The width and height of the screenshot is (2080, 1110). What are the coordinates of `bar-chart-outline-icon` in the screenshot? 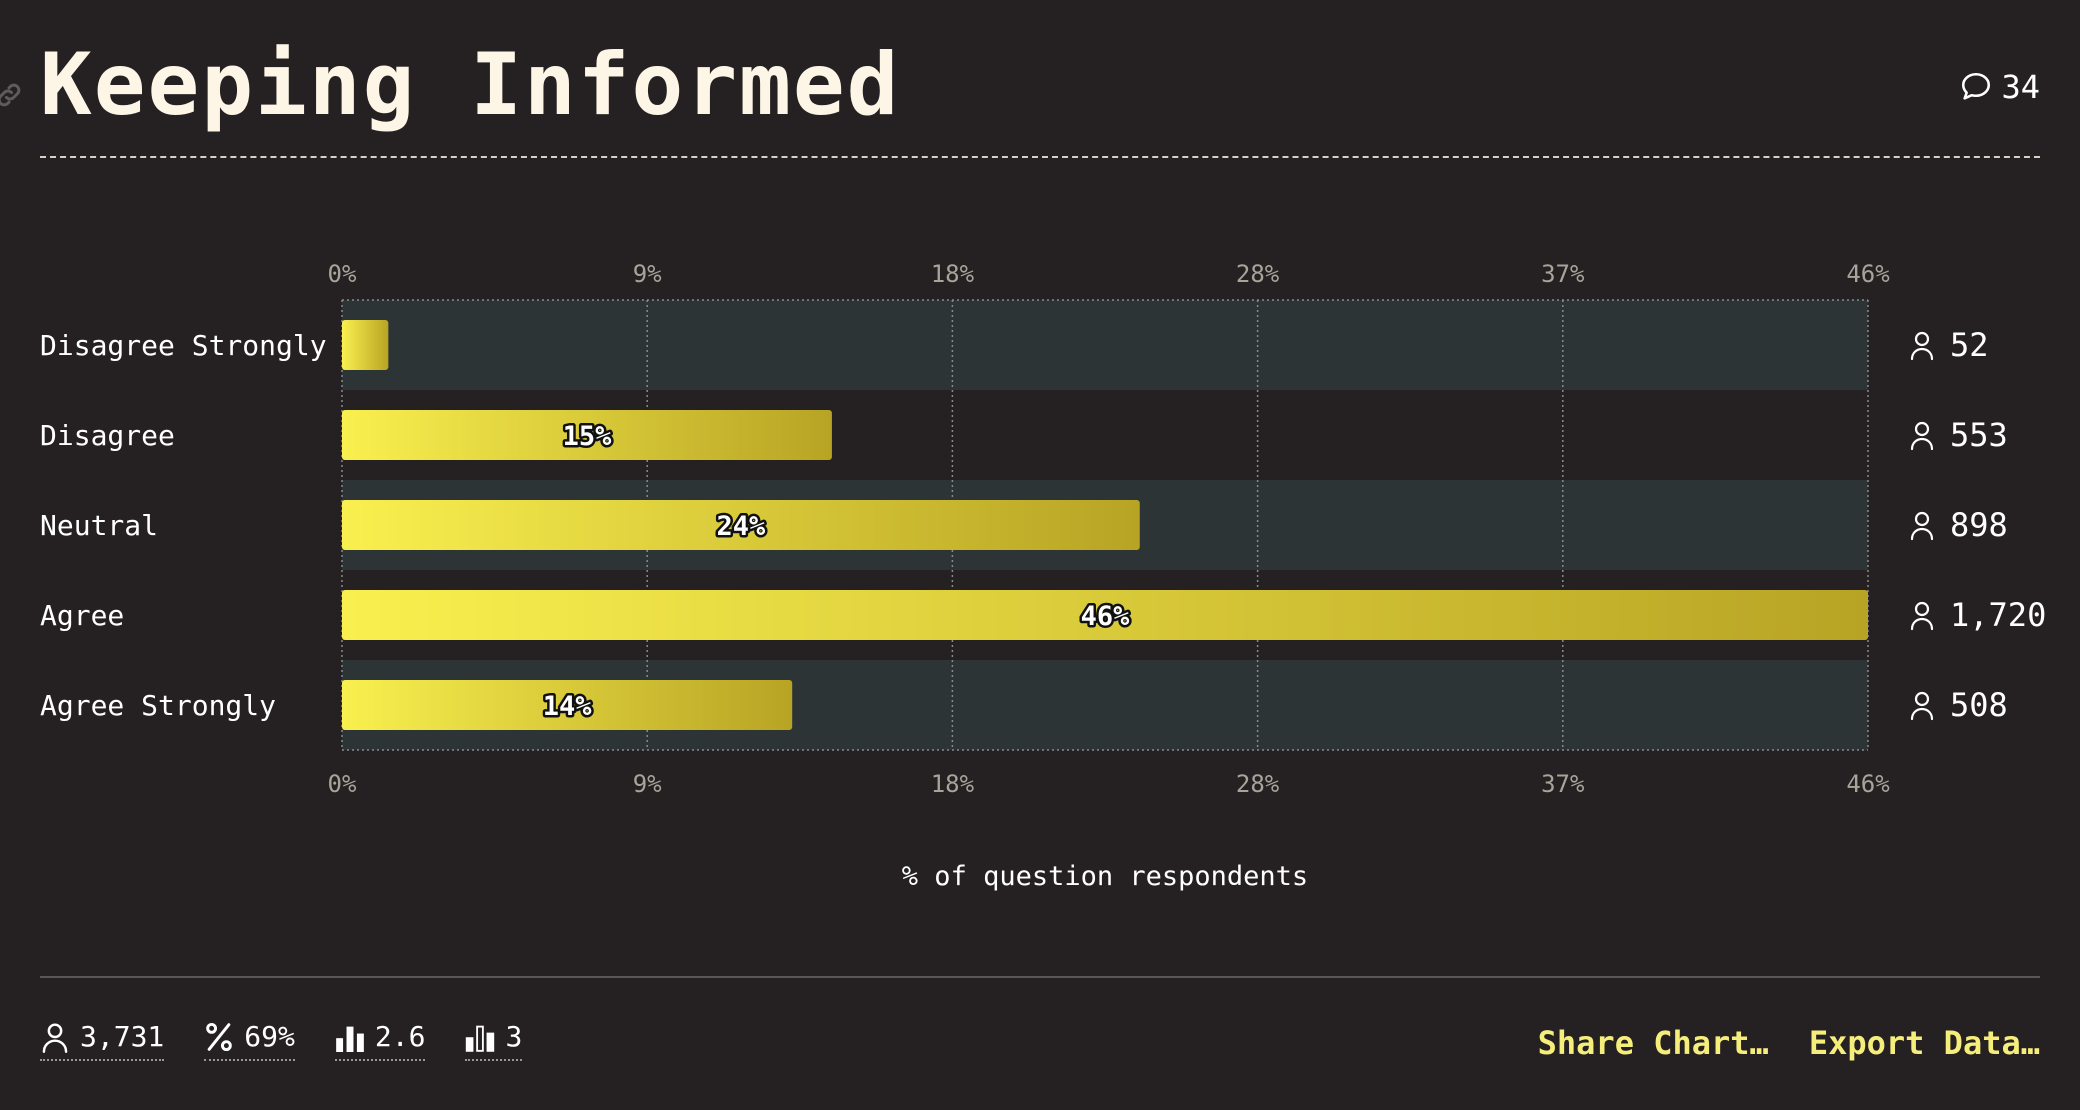 It's located at (480, 1038).